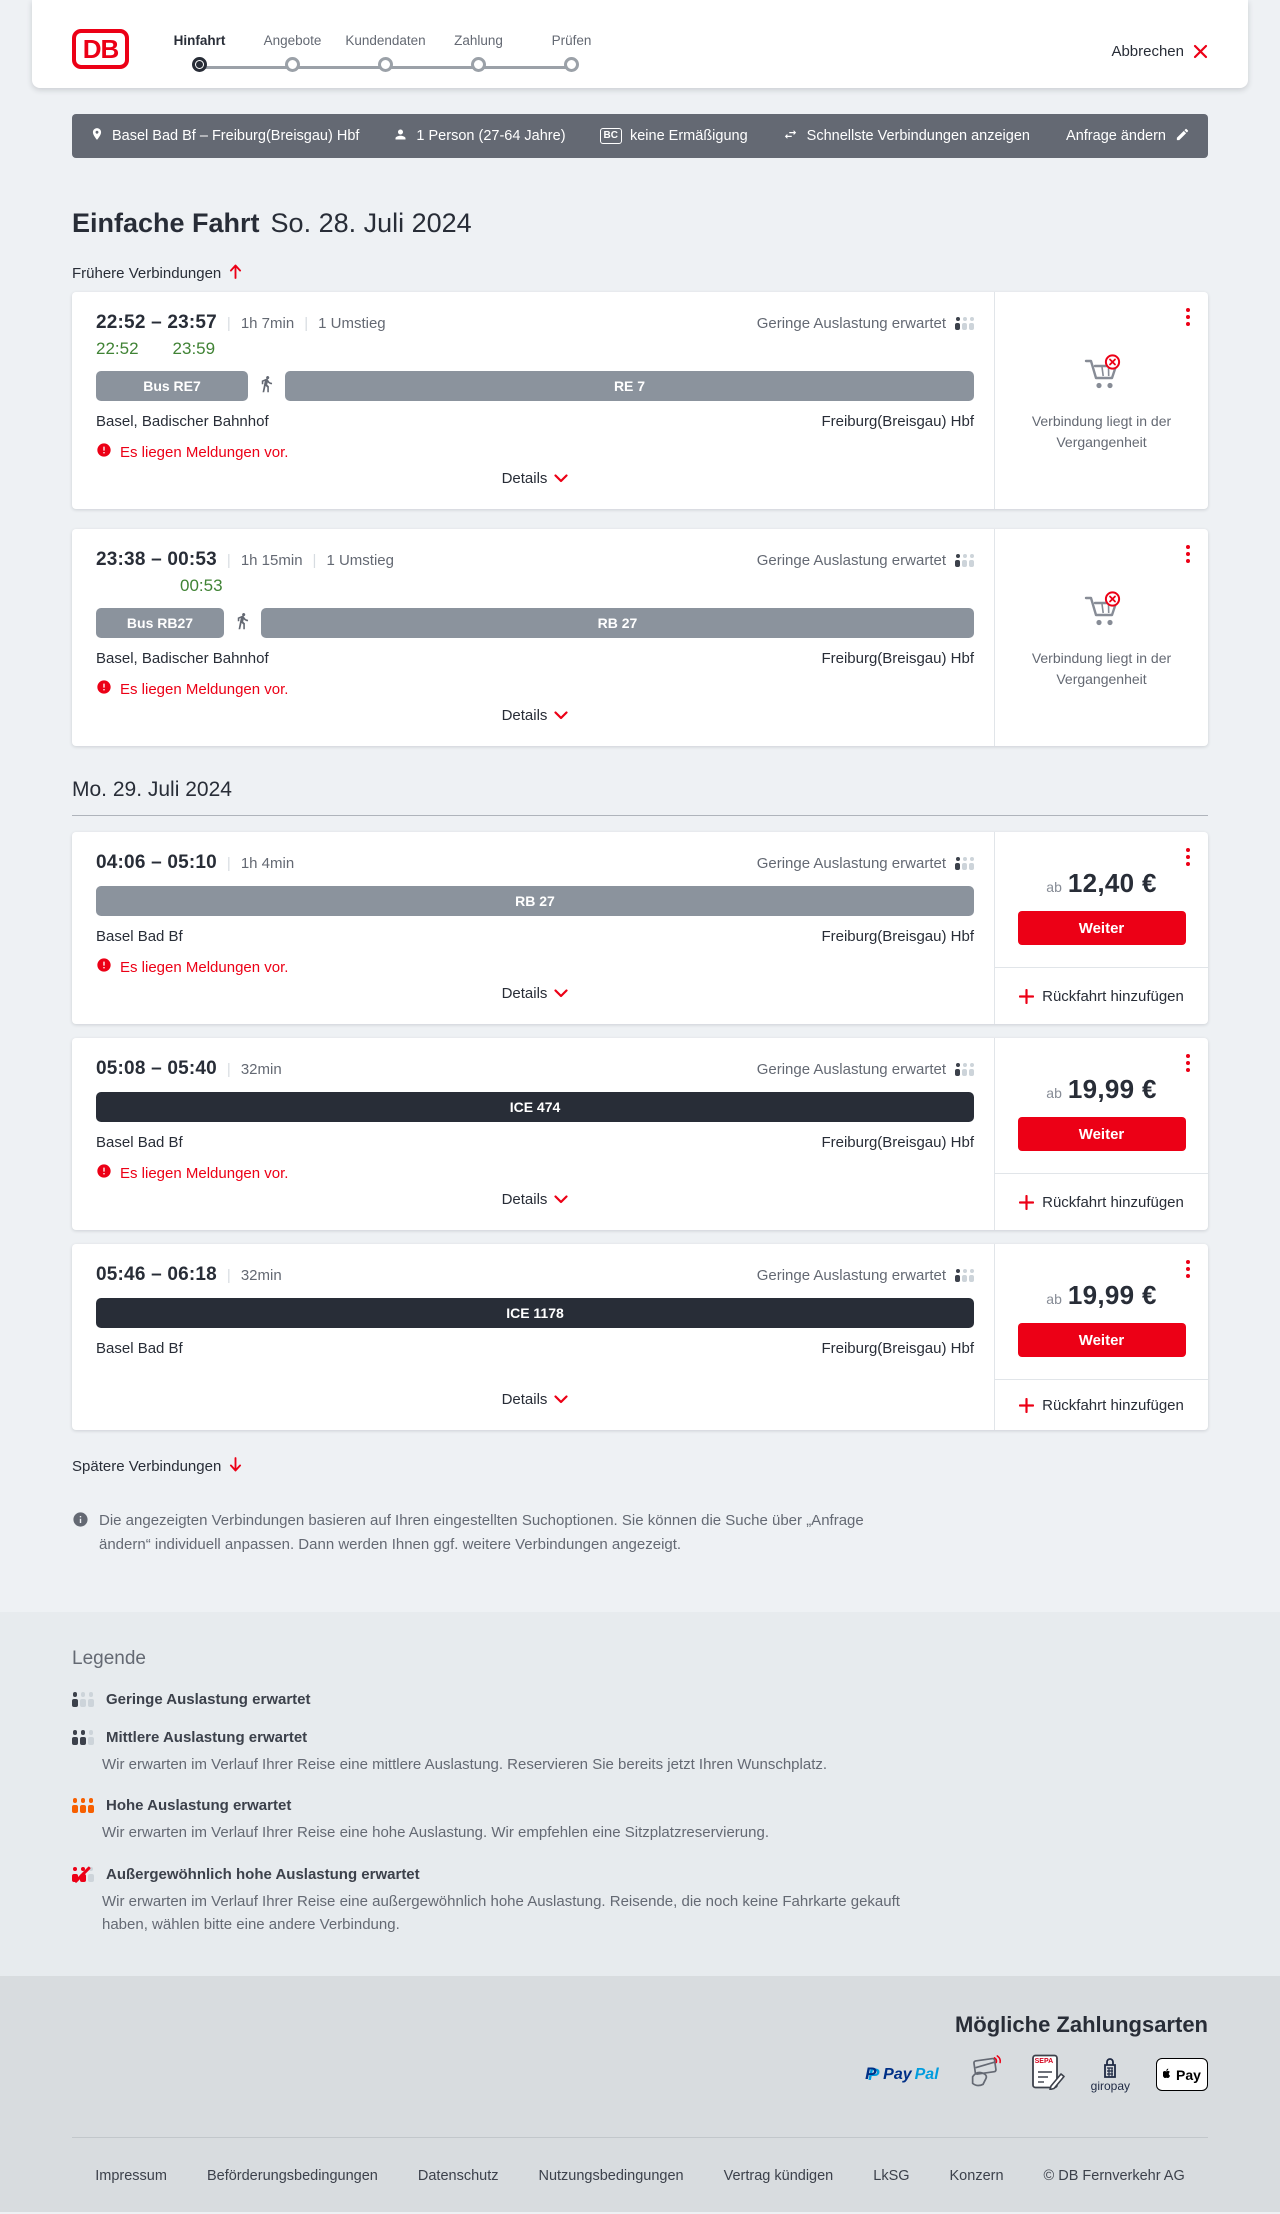 The width and height of the screenshot is (1280, 2214). What do you see at coordinates (640, 1699) in the screenshot?
I see `legend-item-low: Geringe Auslastung erwartet` at bounding box center [640, 1699].